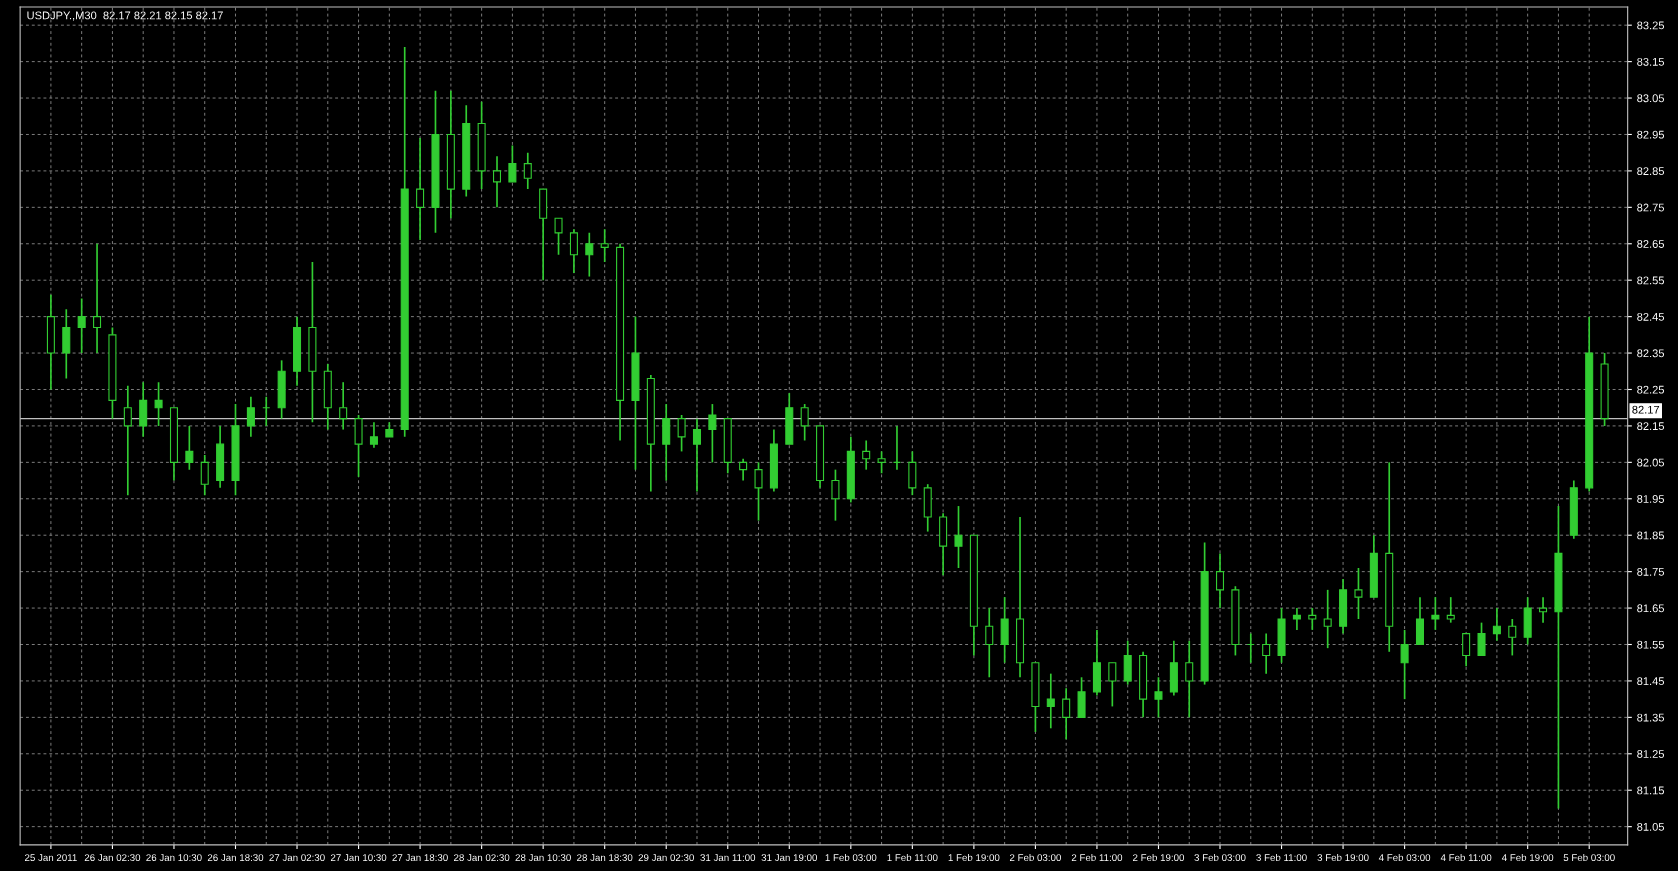 This screenshot has height=871, width=1678. I want to click on y-tick-label: 81.35, so click(1651, 717).